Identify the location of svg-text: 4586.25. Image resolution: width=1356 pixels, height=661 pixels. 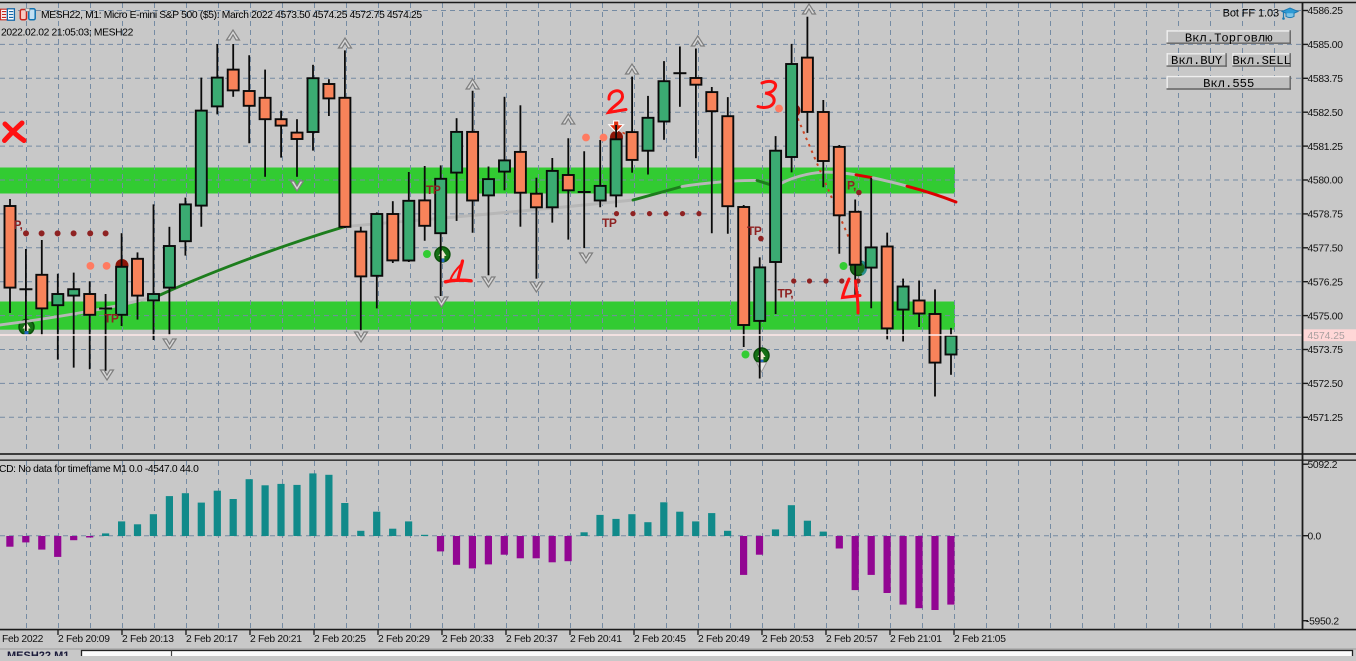
(1326, 11).